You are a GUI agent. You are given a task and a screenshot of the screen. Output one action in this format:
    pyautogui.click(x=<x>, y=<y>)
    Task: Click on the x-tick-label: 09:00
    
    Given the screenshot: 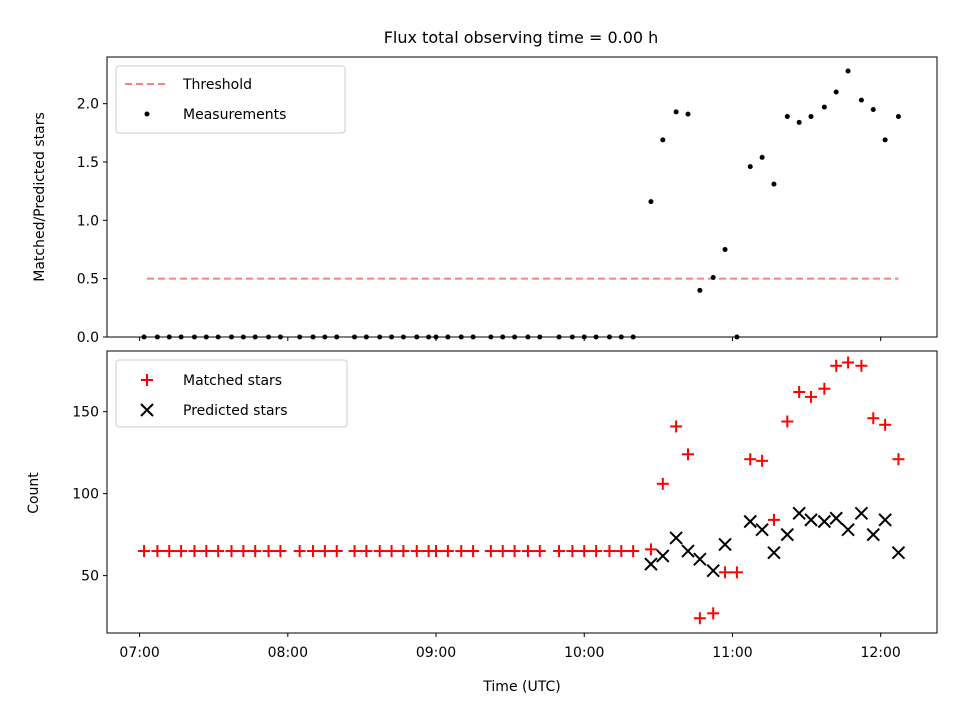 What is the action you would take?
    pyautogui.click(x=436, y=653)
    